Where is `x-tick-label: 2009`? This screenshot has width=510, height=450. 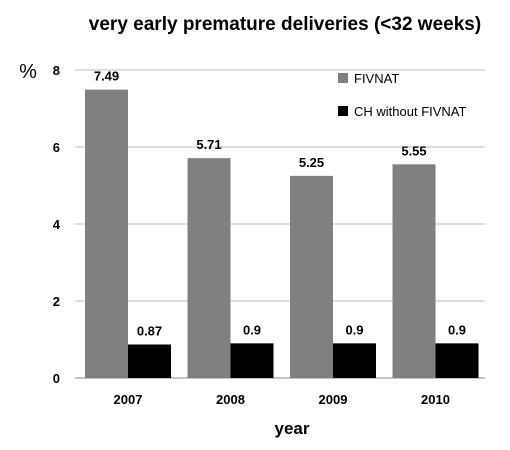 x-tick-label: 2009 is located at coordinates (333, 399).